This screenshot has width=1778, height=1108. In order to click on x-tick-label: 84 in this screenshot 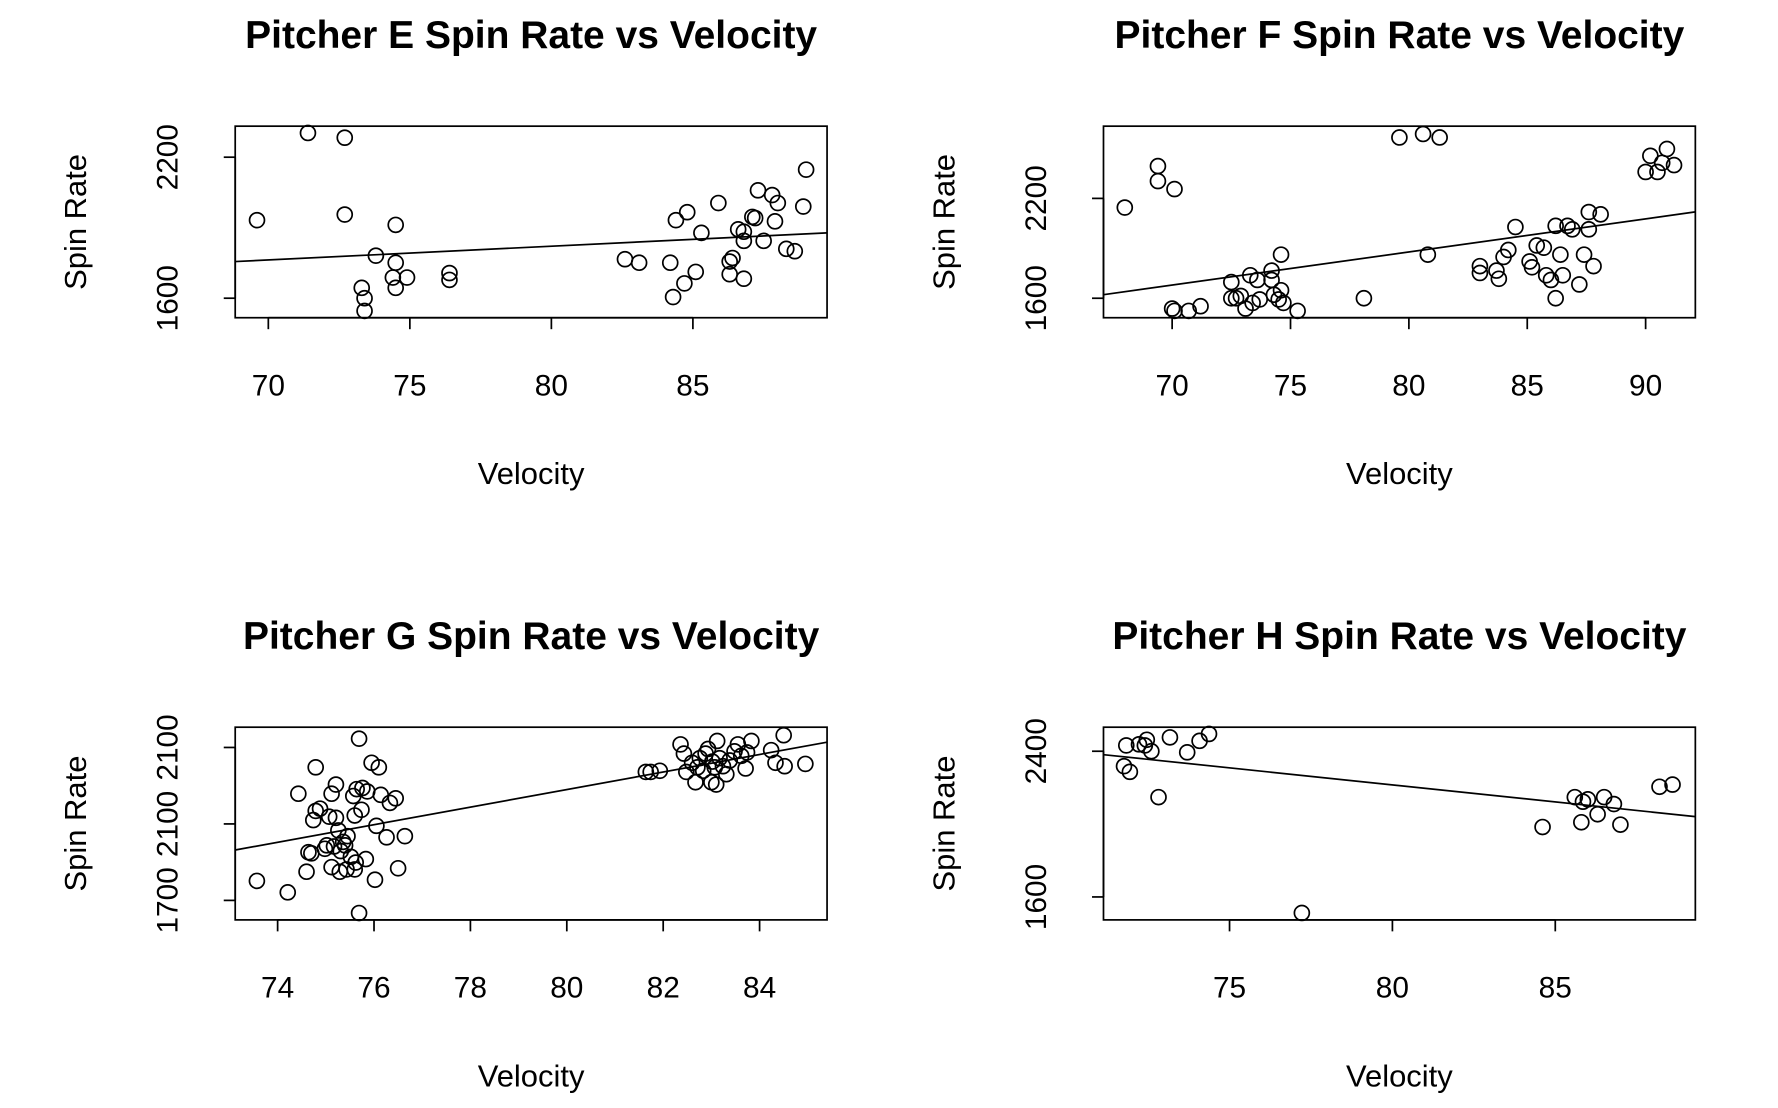, I will do `click(759, 988)`.